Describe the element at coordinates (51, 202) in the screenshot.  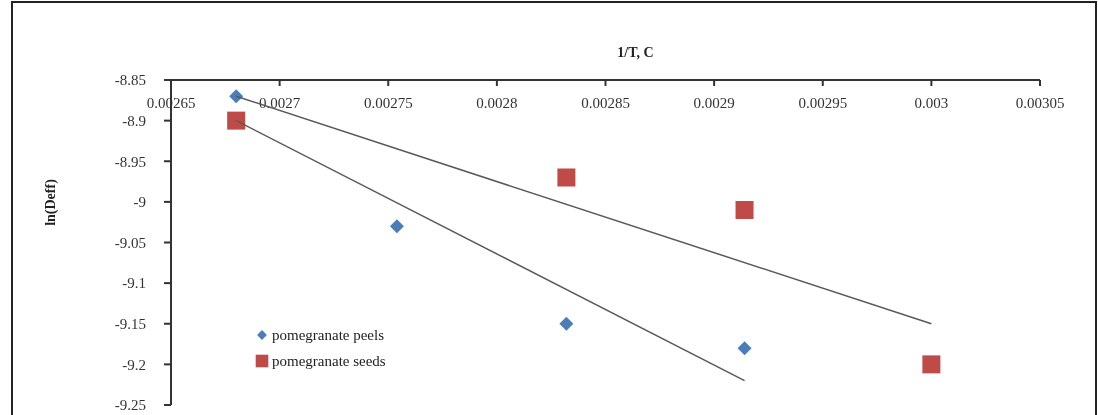
I see `y-axis-title: ln(Deff)` at that location.